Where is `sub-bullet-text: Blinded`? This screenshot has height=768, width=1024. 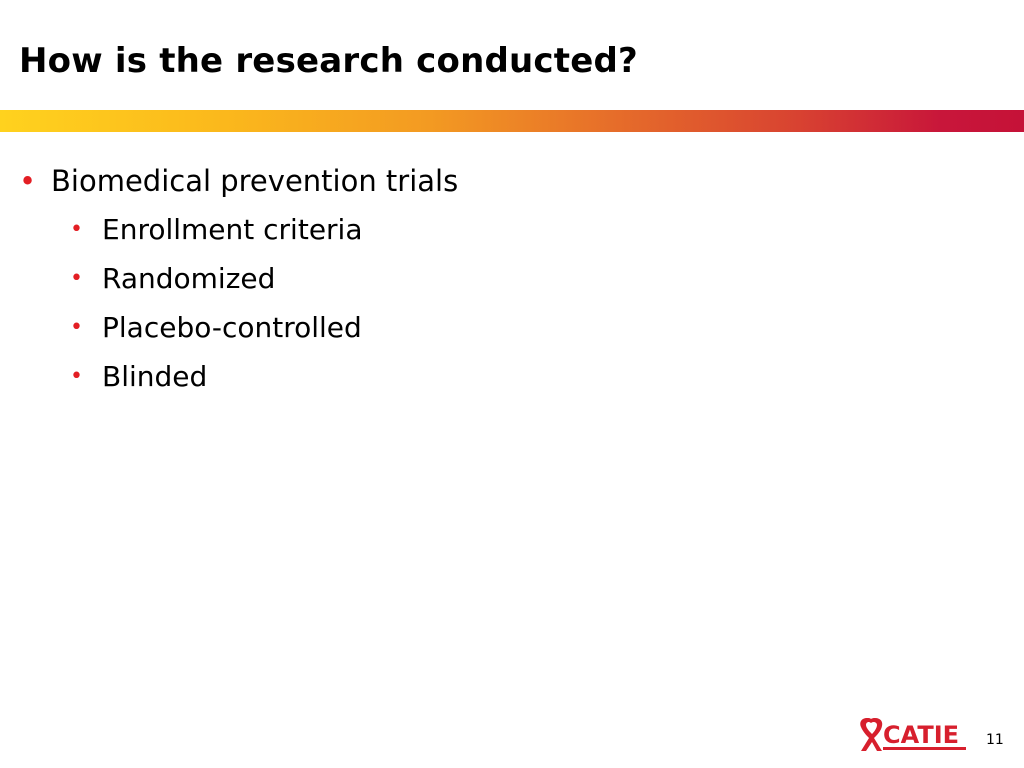 sub-bullet-text: Blinded is located at coordinates (155, 376).